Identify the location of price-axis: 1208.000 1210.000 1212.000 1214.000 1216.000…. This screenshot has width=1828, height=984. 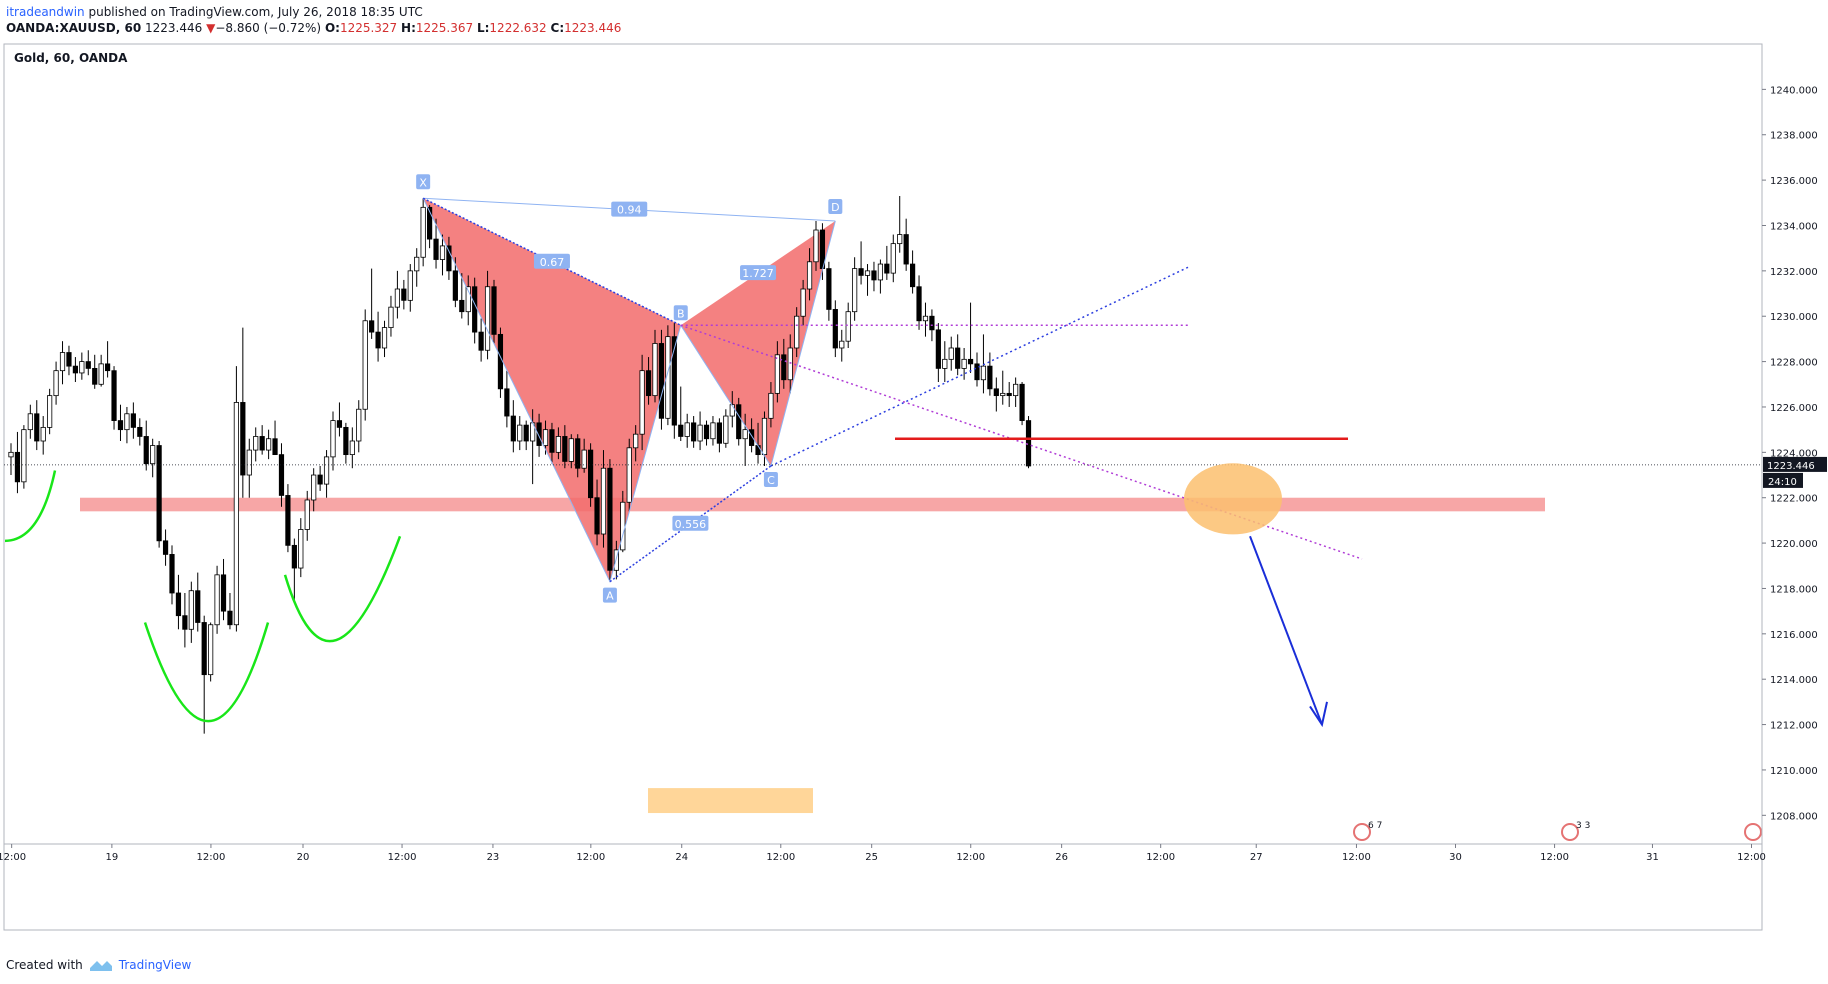
(1794, 487).